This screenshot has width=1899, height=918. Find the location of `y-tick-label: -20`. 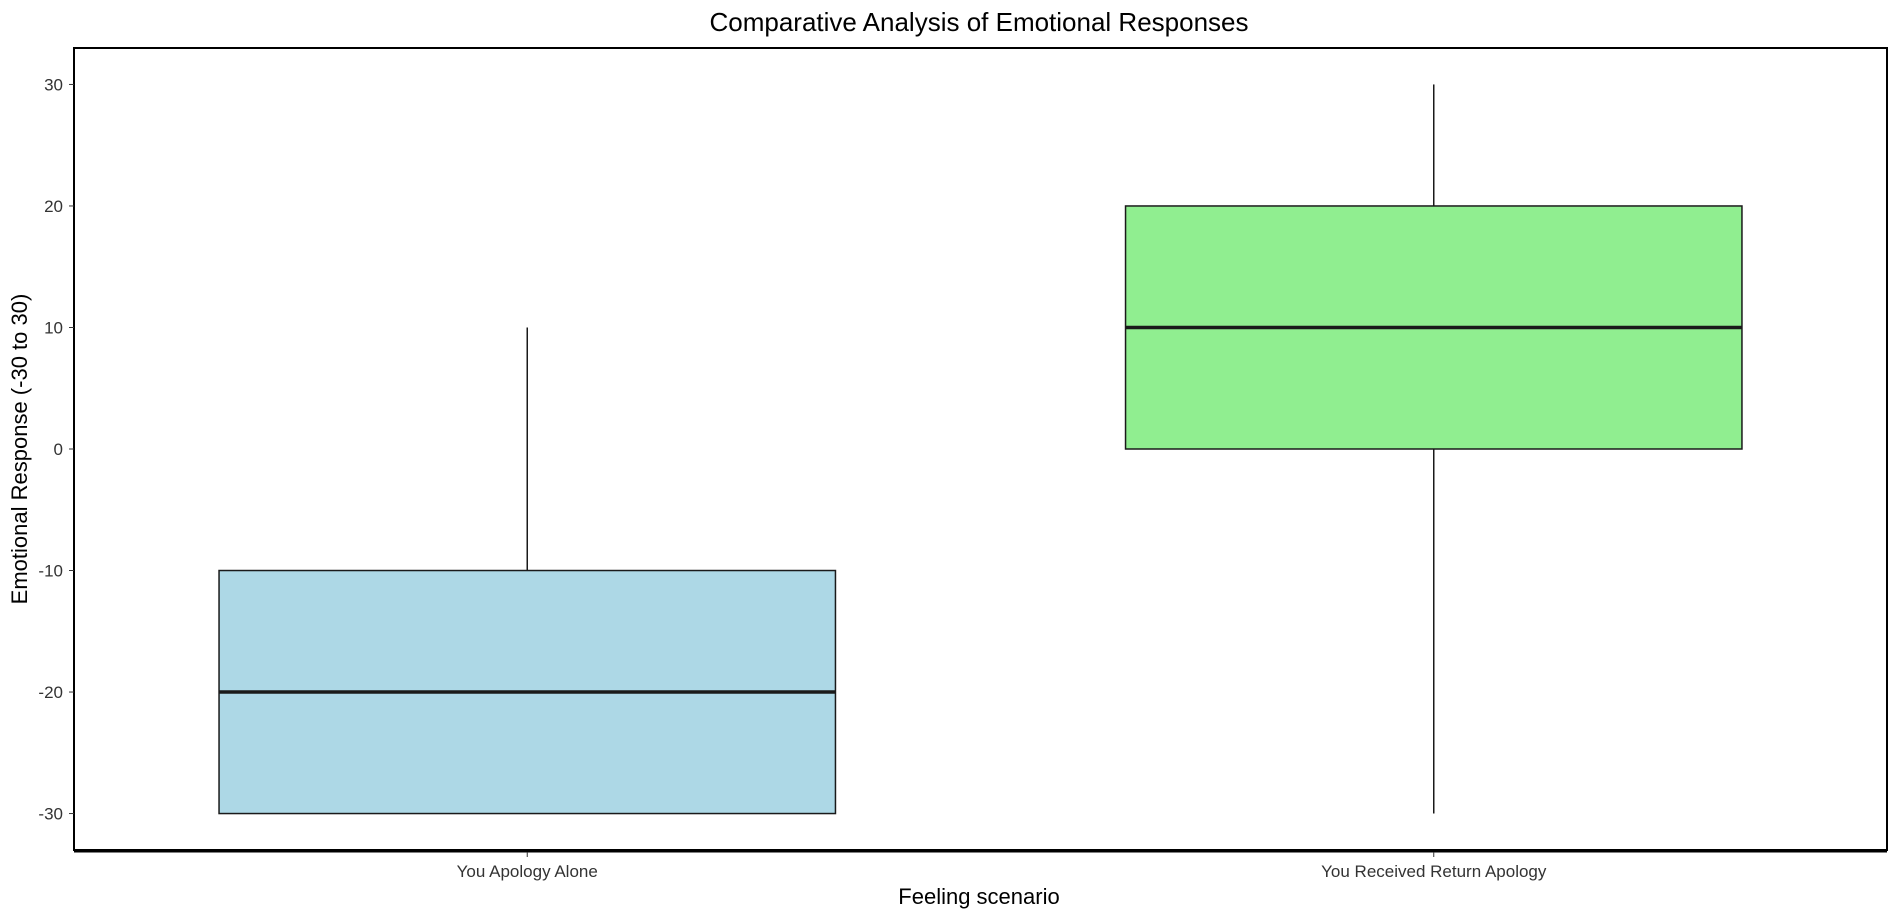

y-tick-label: -20 is located at coordinates (50, 692).